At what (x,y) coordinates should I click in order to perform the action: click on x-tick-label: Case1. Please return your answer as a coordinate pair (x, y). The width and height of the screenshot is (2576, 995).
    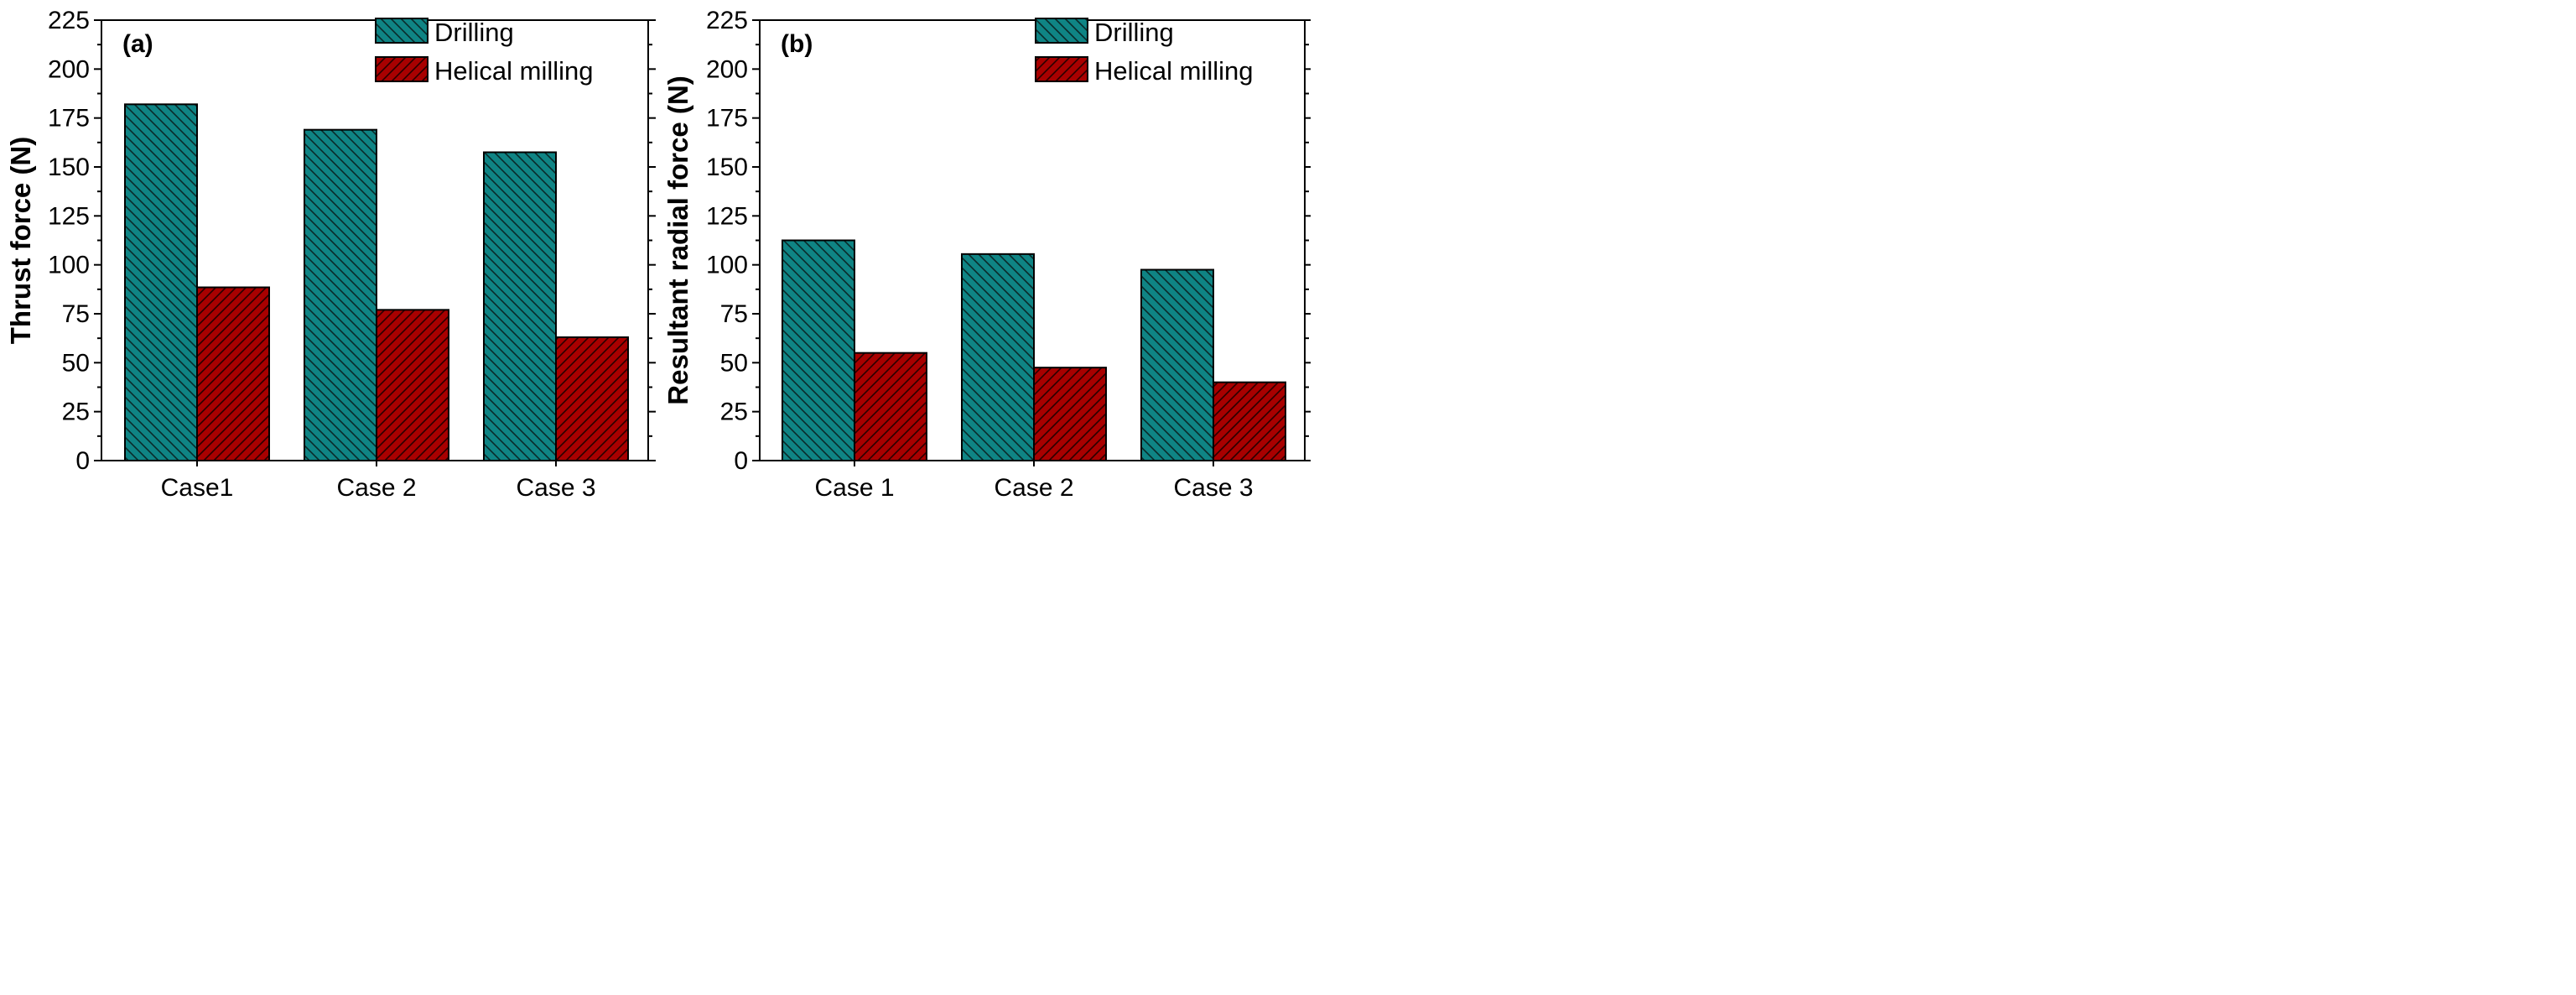
    Looking at the image, I should click on (197, 488).